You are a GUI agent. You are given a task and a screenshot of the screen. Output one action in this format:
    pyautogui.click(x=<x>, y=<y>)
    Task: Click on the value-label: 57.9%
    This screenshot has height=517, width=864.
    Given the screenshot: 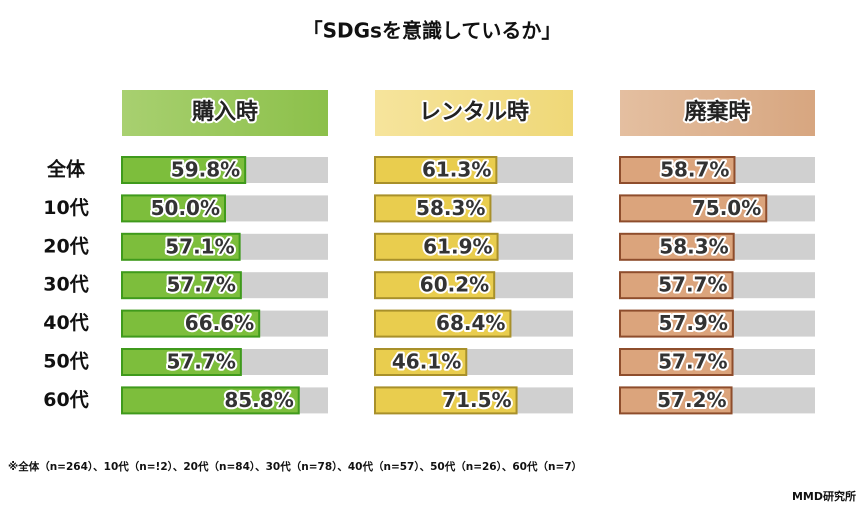 What is the action you would take?
    pyautogui.click(x=693, y=323)
    